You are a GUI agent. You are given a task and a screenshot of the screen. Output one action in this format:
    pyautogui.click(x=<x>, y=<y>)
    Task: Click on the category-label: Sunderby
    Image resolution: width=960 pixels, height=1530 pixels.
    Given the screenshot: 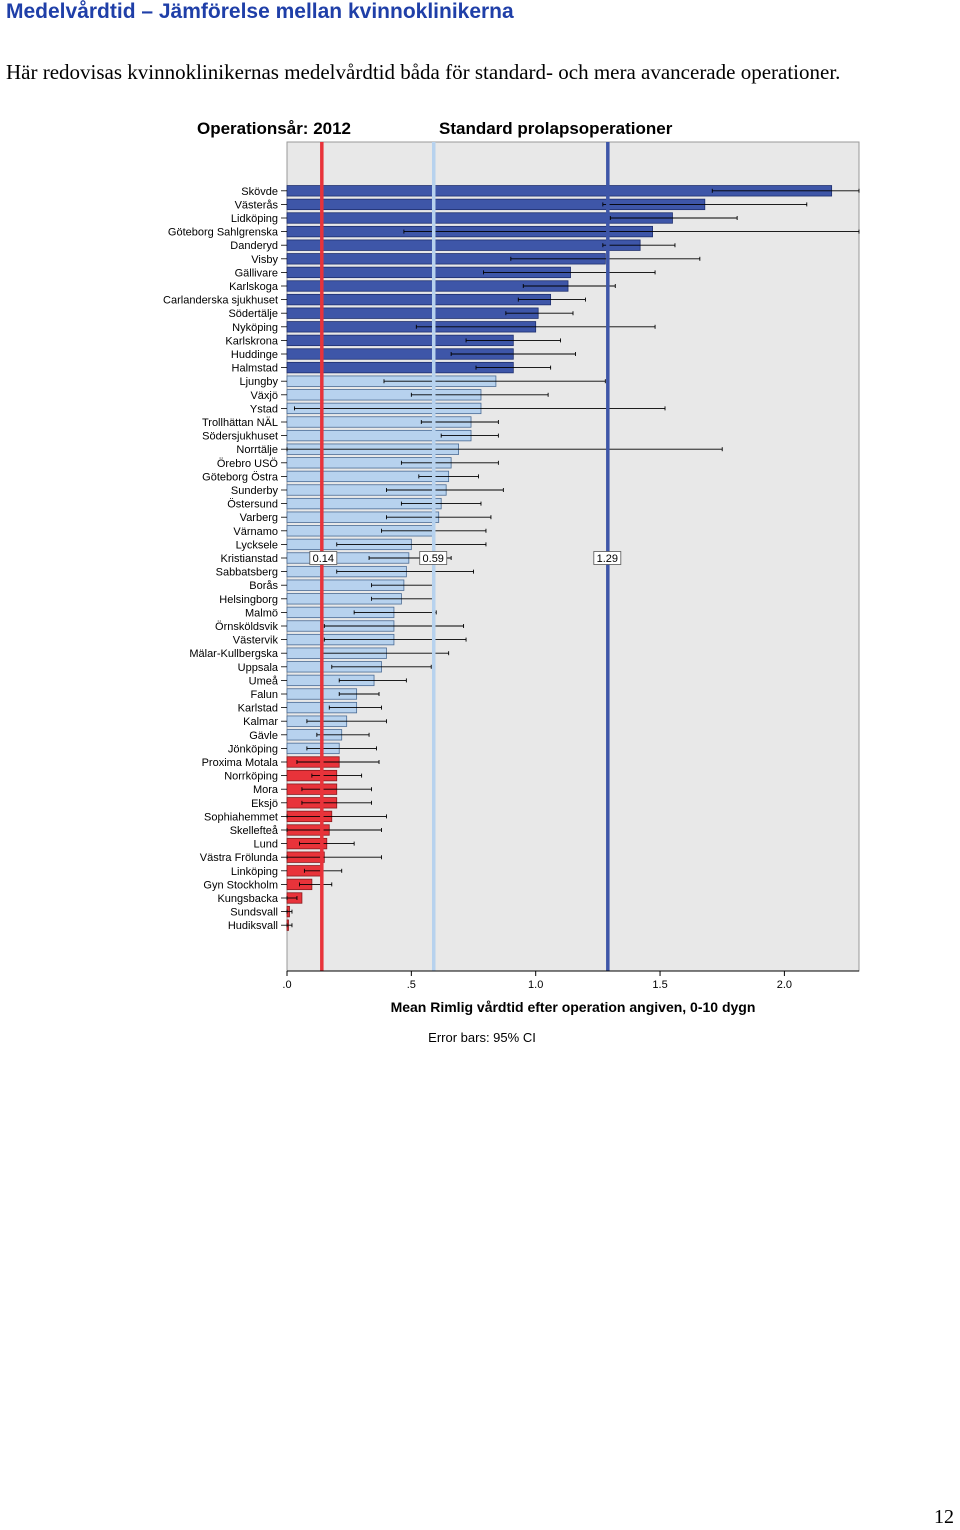 What is the action you would take?
    pyautogui.click(x=255, y=491)
    